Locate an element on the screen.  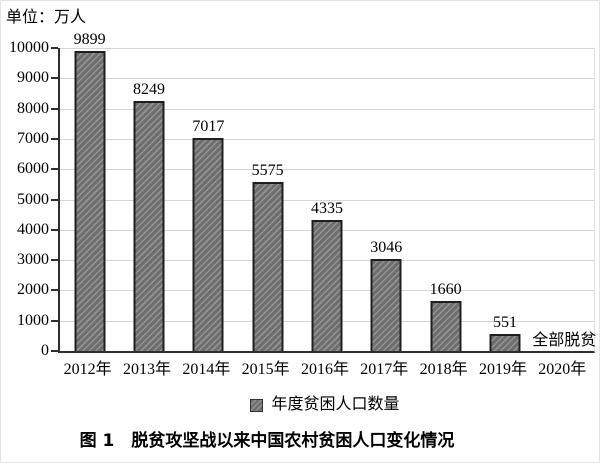
y-axis-label: 4000 is located at coordinates (33, 229).